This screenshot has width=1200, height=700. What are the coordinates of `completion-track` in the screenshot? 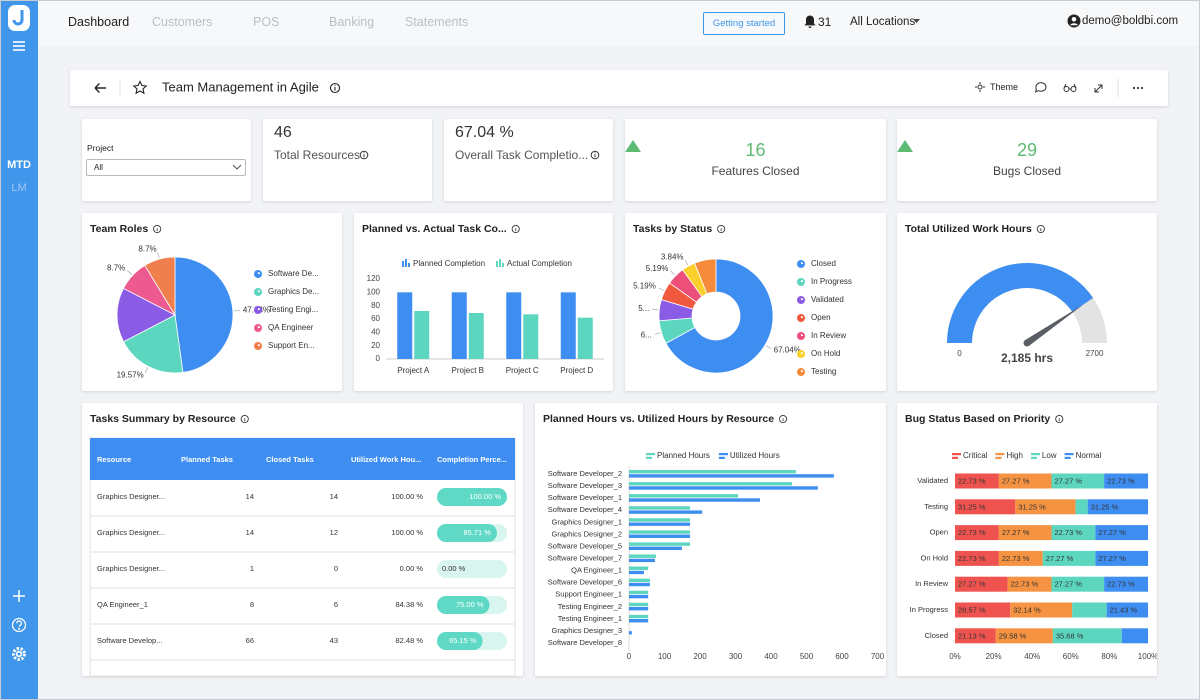 It's located at (472, 569).